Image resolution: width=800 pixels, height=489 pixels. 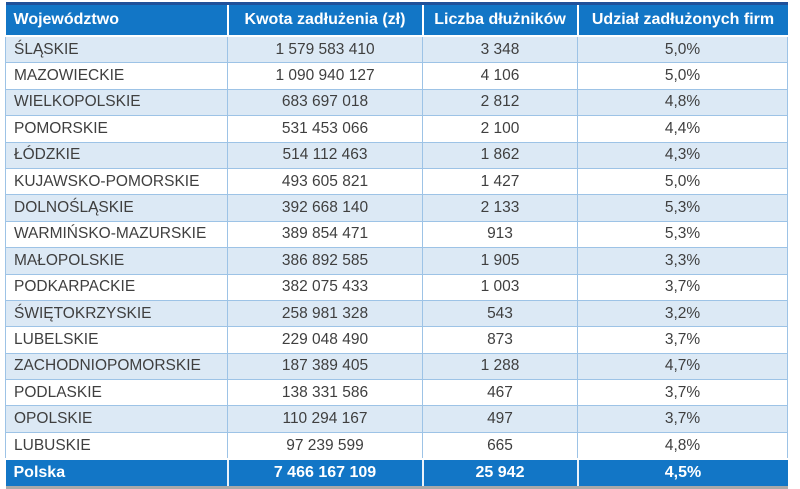 What do you see at coordinates (499, 20) in the screenshot?
I see `column-header-debtors: Liczba dłużników` at bounding box center [499, 20].